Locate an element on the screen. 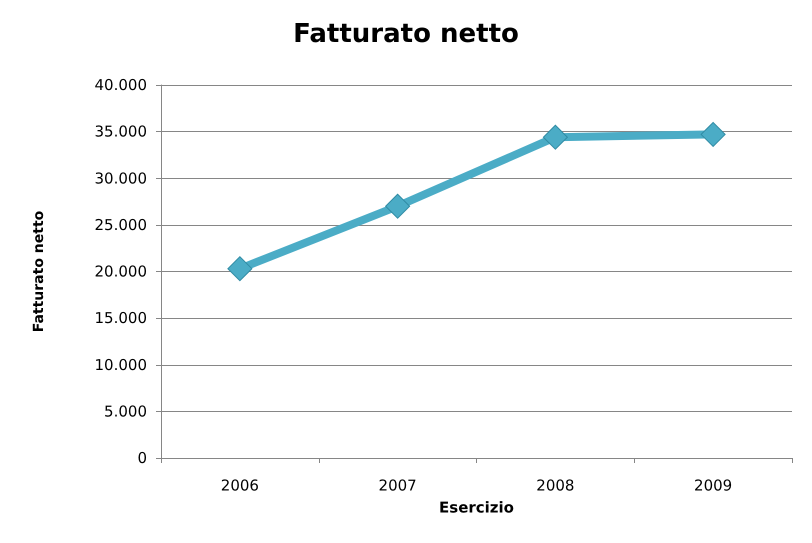  y-tick-label: 0 is located at coordinates (142, 458).